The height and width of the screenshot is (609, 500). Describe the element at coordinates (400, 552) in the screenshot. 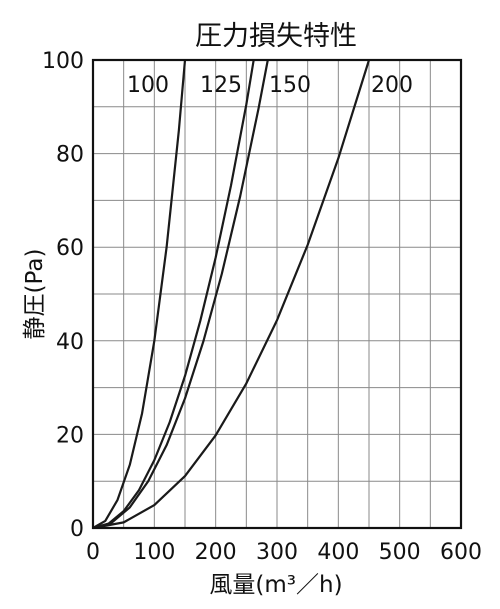

I see `x-tick-label: 500` at that location.